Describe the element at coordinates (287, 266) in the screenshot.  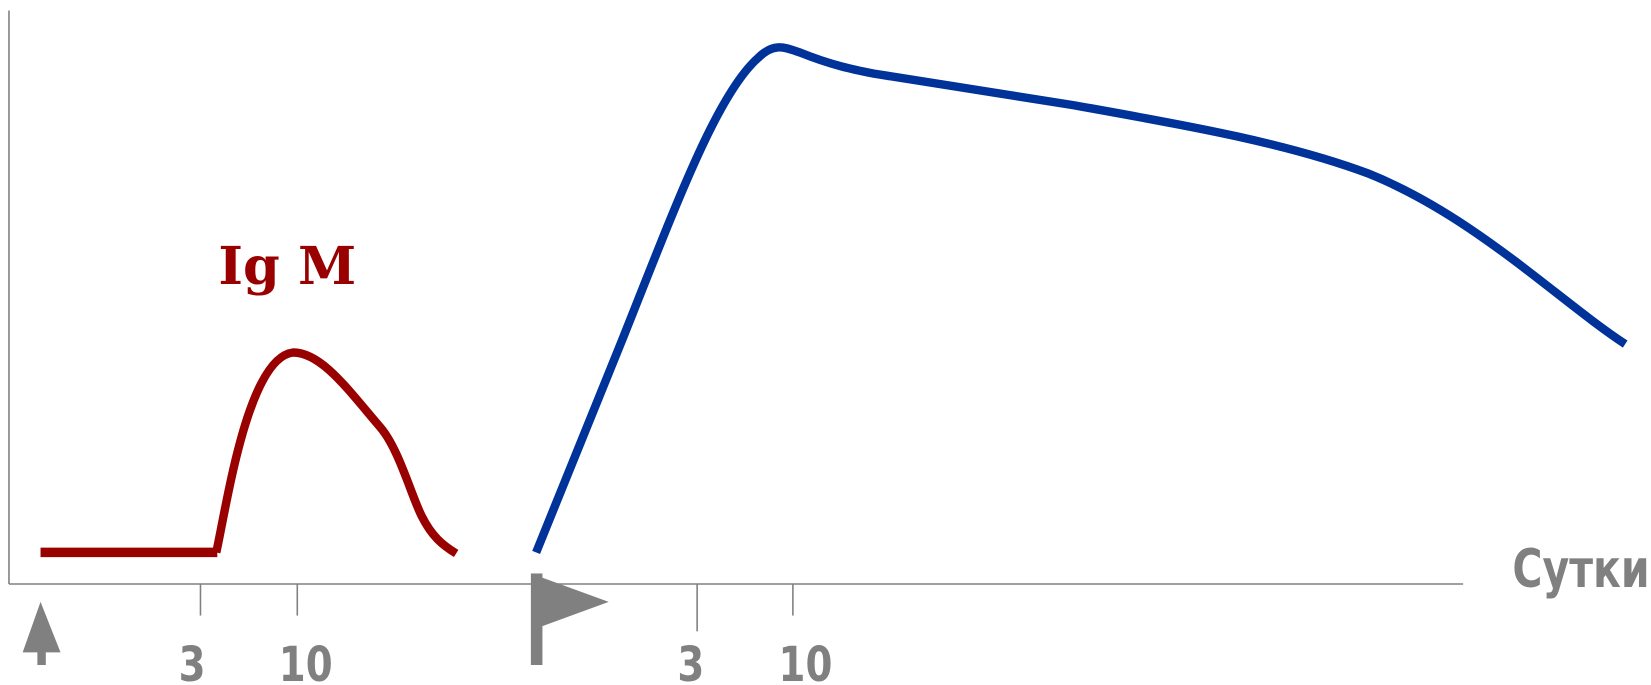
I see `curve-label: Ig M` at that location.